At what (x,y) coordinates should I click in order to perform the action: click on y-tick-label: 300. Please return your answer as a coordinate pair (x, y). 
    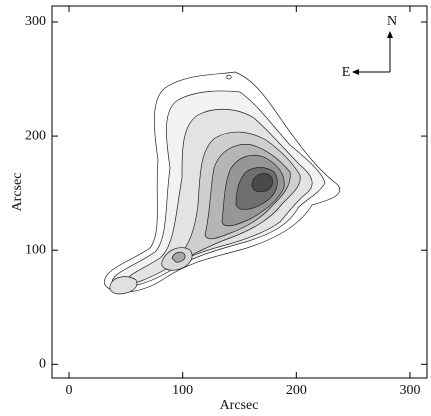
    Looking at the image, I should click on (35, 21).